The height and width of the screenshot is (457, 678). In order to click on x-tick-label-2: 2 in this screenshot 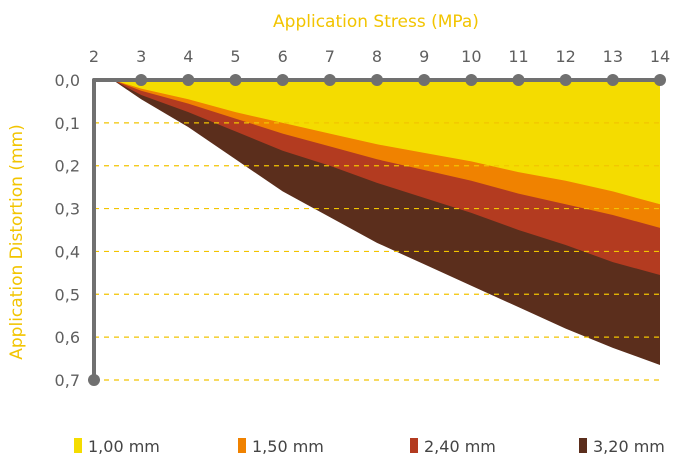, I will do `click(94, 56)`.